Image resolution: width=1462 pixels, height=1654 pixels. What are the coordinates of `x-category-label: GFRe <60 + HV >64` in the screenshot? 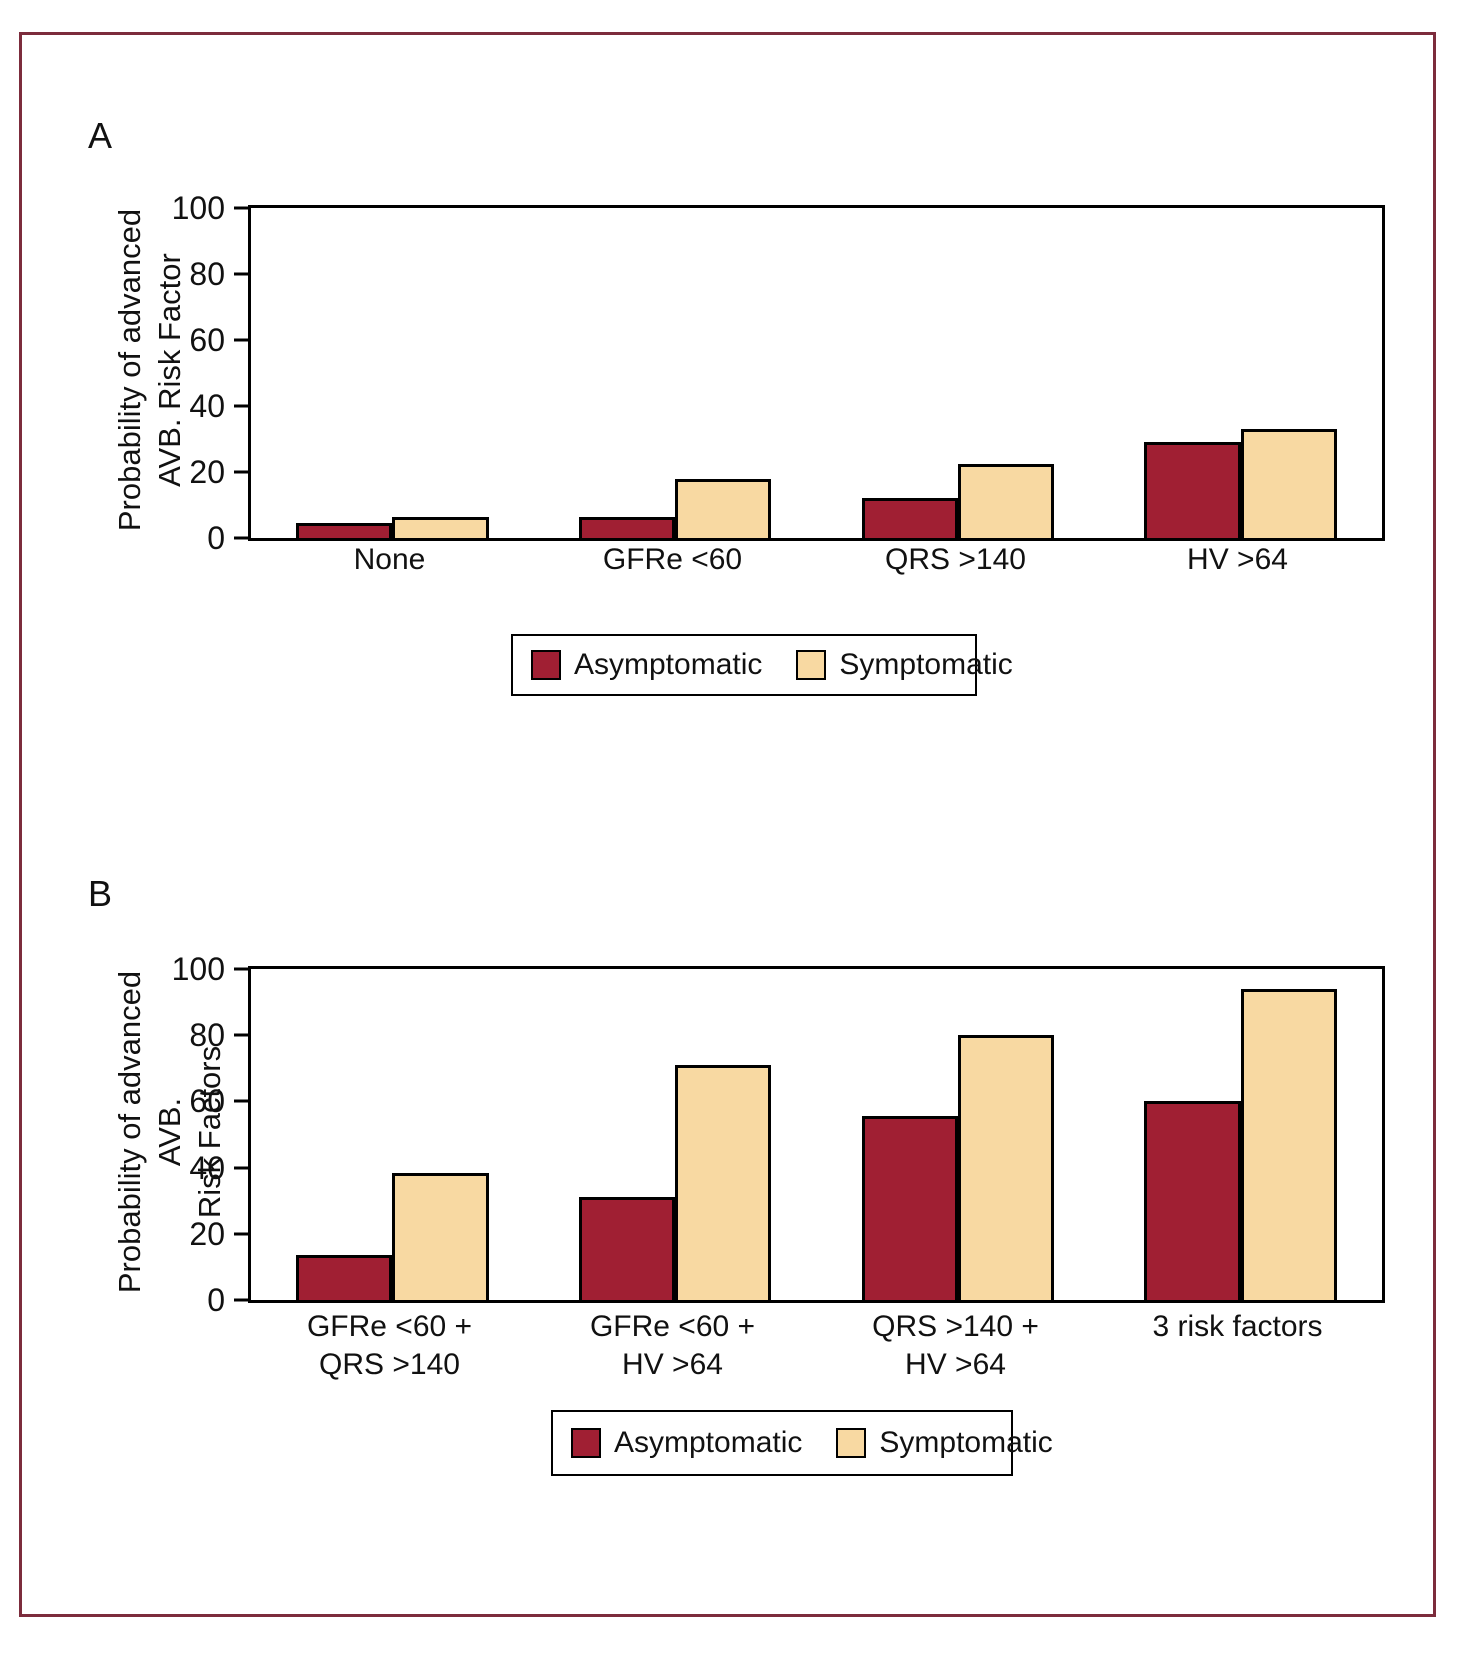 It's located at (672, 1345).